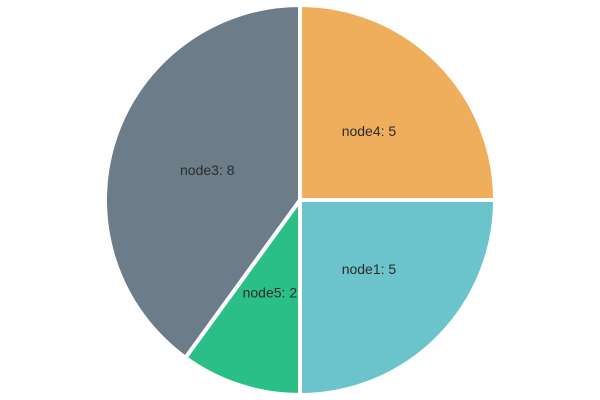  I want to click on slice-label-node1: node1: 5, so click(369, 269).